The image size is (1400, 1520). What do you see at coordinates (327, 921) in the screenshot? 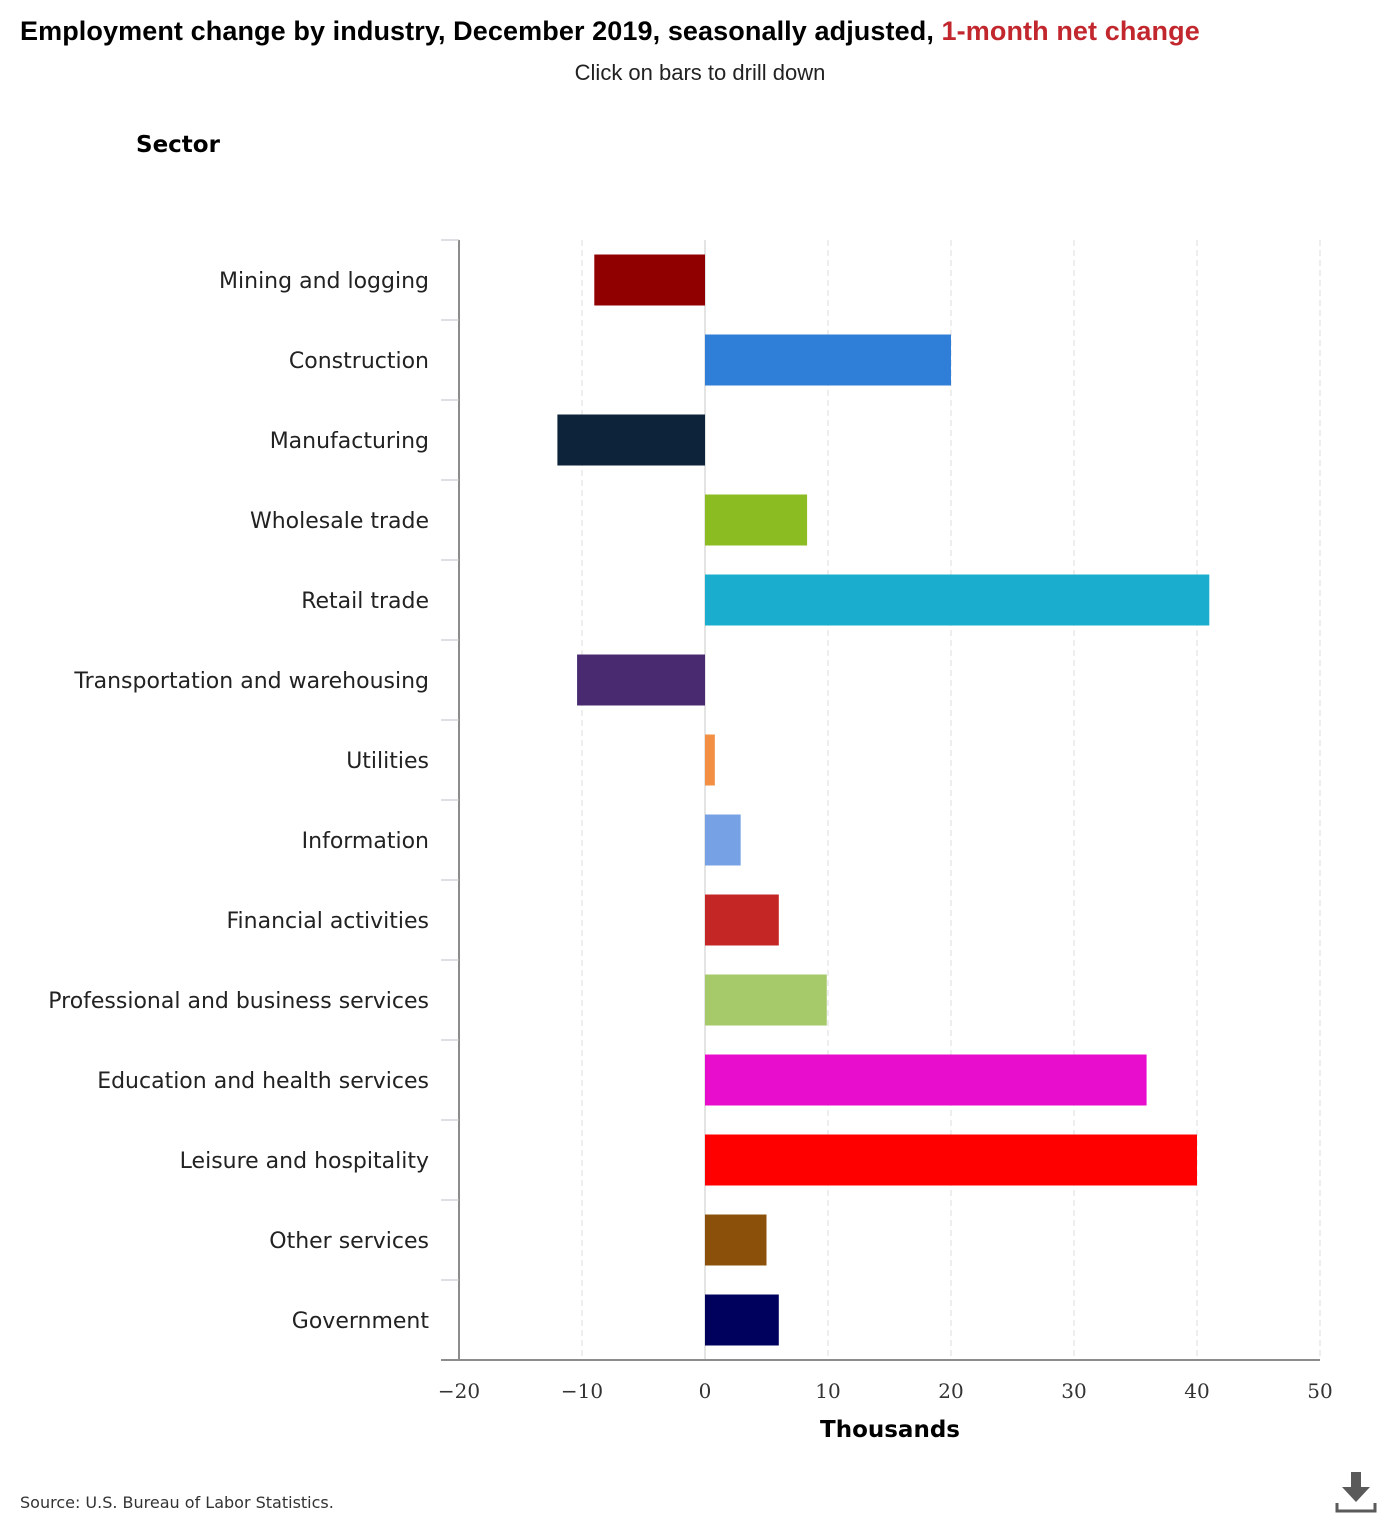
I see `category-label: Financial activities` at bounding box center [327, 921].